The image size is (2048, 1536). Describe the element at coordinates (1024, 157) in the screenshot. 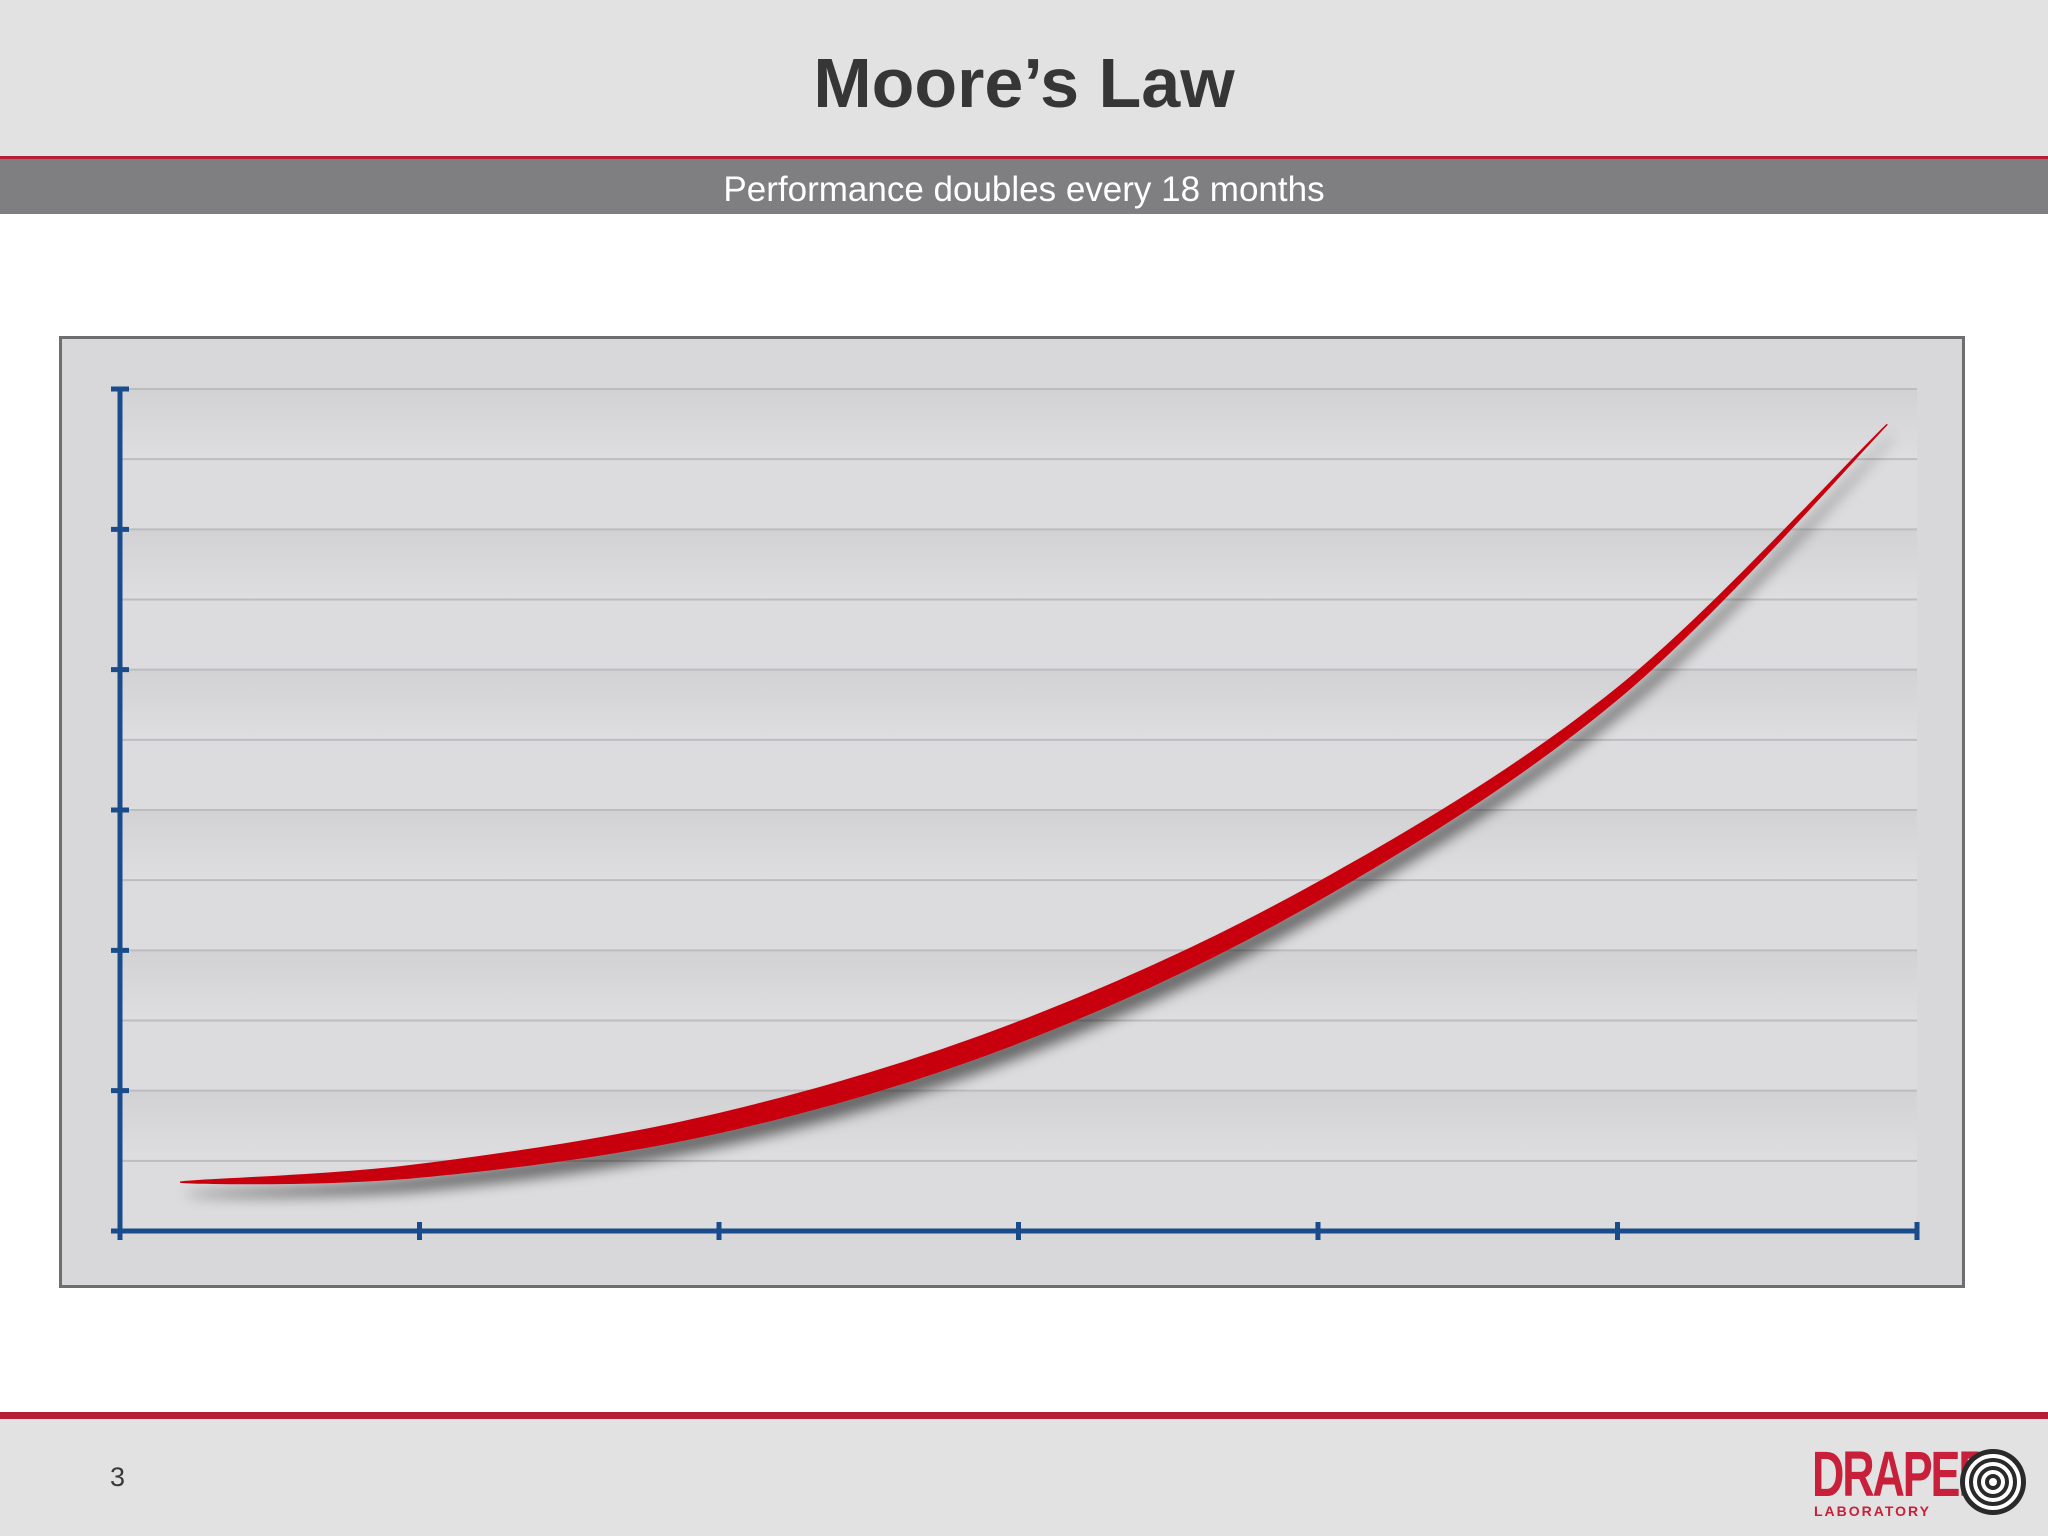

I see `title-divider` at that location.